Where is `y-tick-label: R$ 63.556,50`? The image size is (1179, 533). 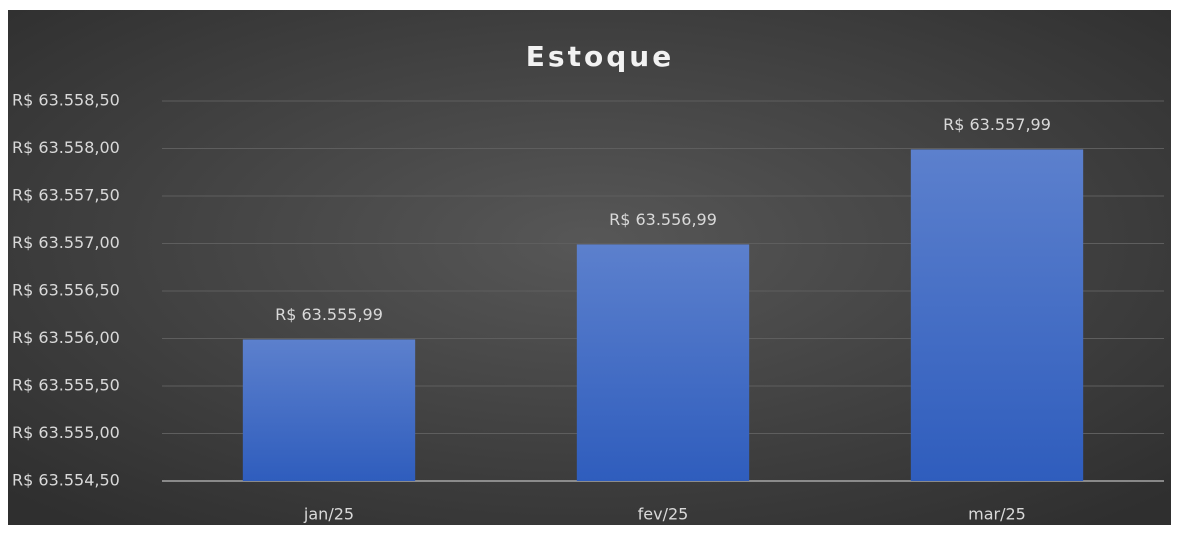
y-tick-label: R$ 63.556,50 is located at coordinates (66, 290).